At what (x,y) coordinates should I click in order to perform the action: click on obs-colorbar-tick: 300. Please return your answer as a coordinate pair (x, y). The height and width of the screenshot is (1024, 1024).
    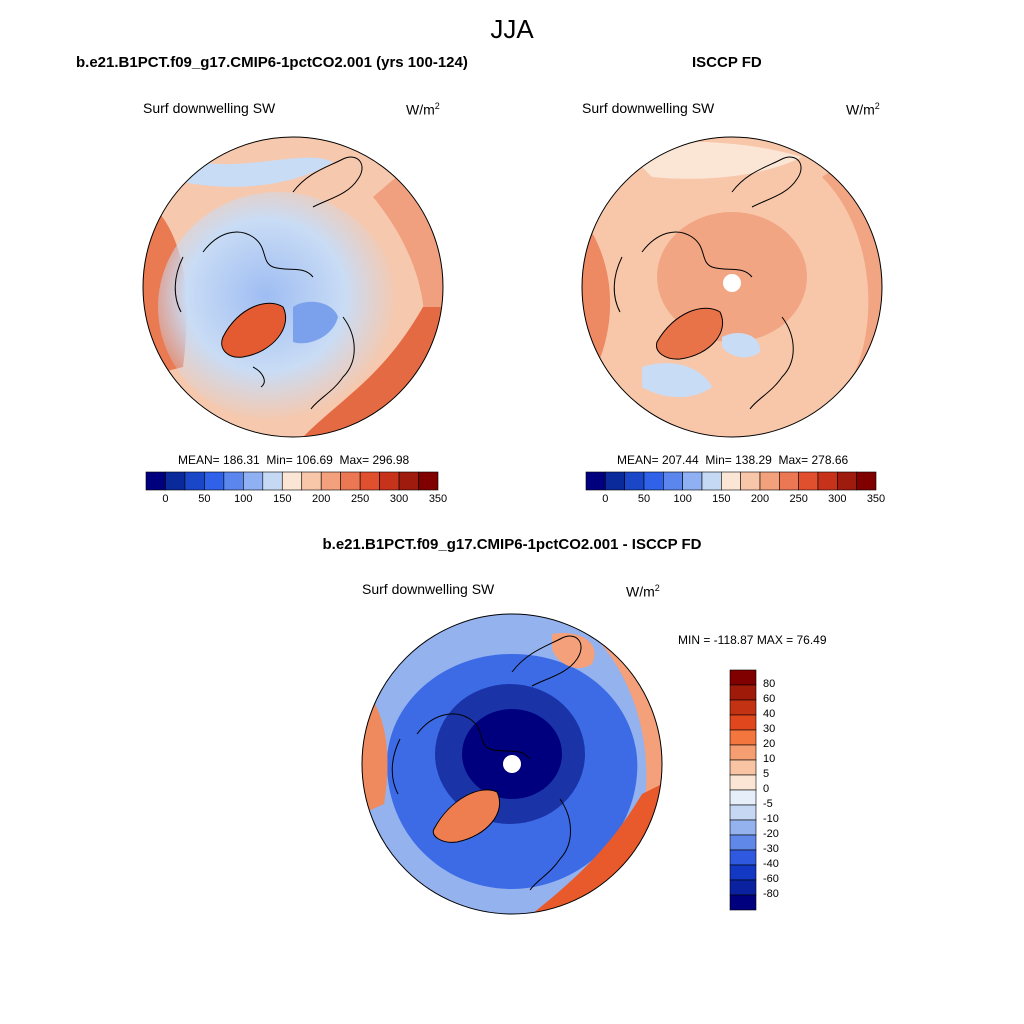
    Looking at the image, I should click on (837, 499).